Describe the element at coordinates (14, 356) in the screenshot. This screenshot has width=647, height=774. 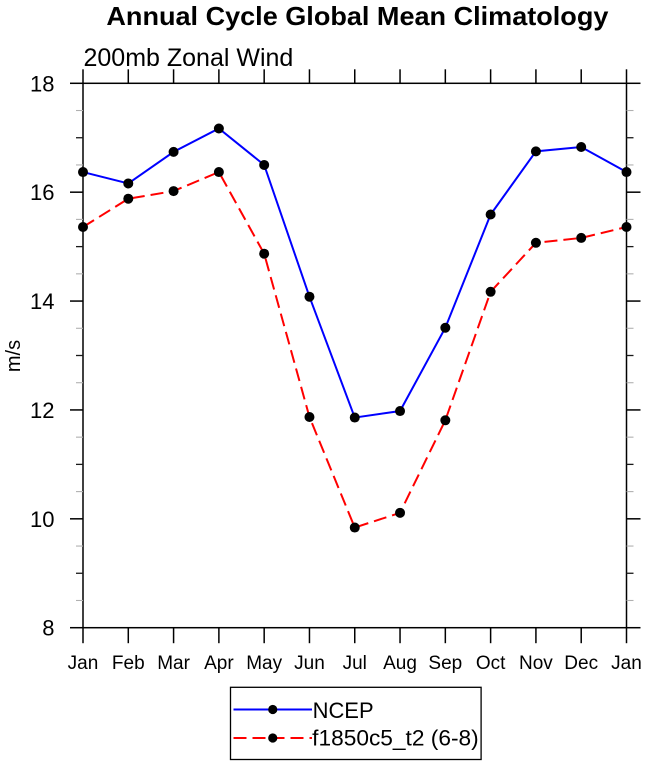
I see `svg-text: m/s` at that location.